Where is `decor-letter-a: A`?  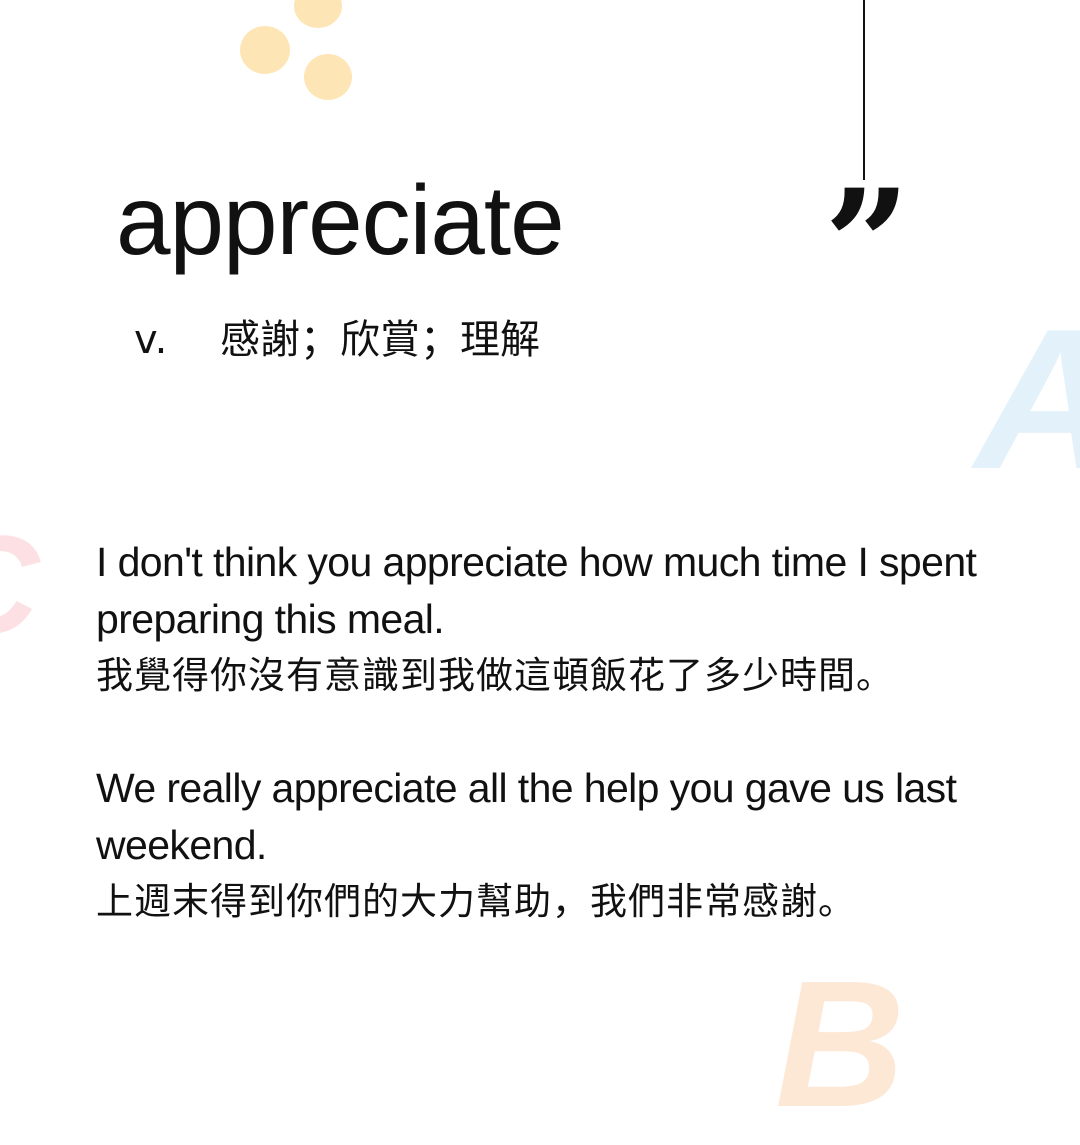
decor-letter-a: A is located at coordinates (1027, 400).